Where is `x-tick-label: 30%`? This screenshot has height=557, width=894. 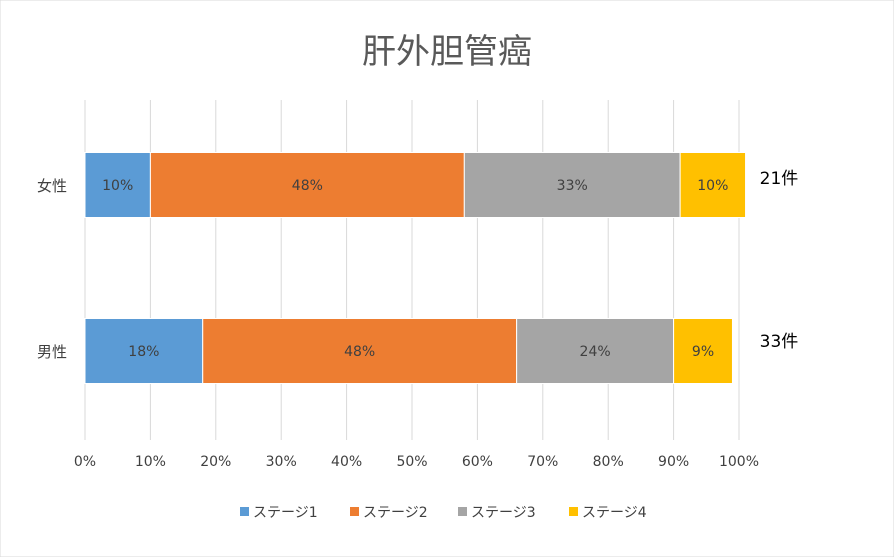 x-tick-label: 30% is located at coordinates (281, 462).